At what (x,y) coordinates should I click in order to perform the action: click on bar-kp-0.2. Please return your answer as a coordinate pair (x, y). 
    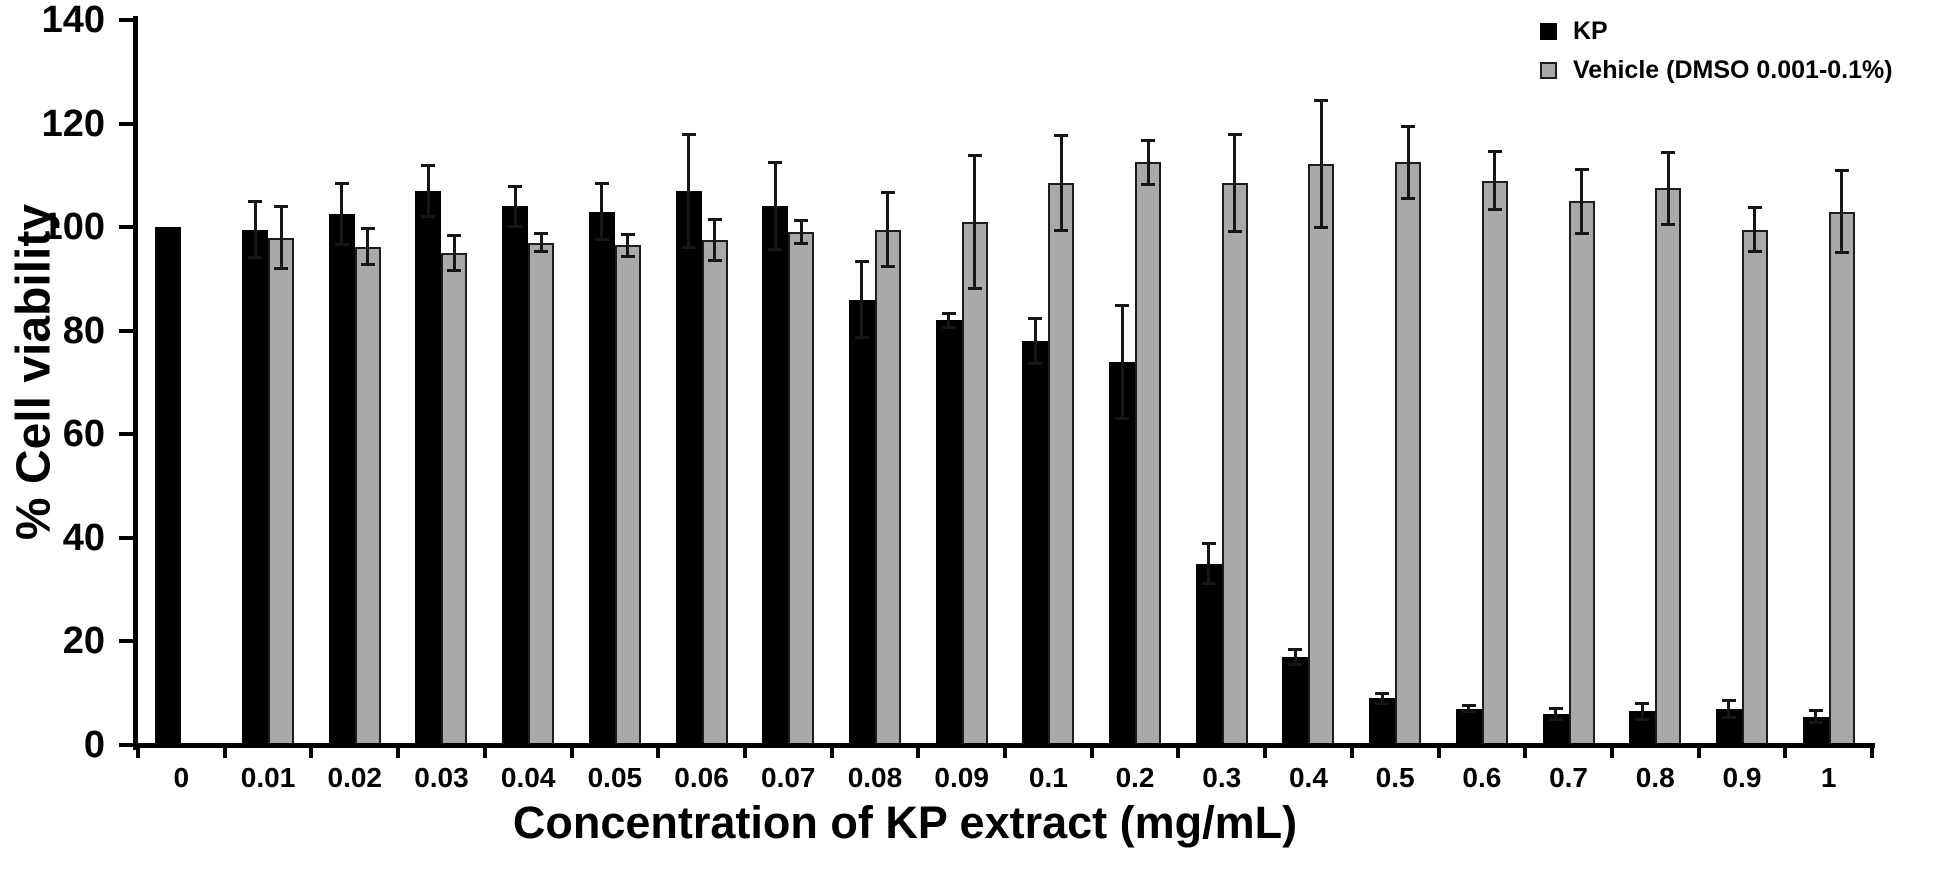
    Looking at the image, I should click on (1122, 553).